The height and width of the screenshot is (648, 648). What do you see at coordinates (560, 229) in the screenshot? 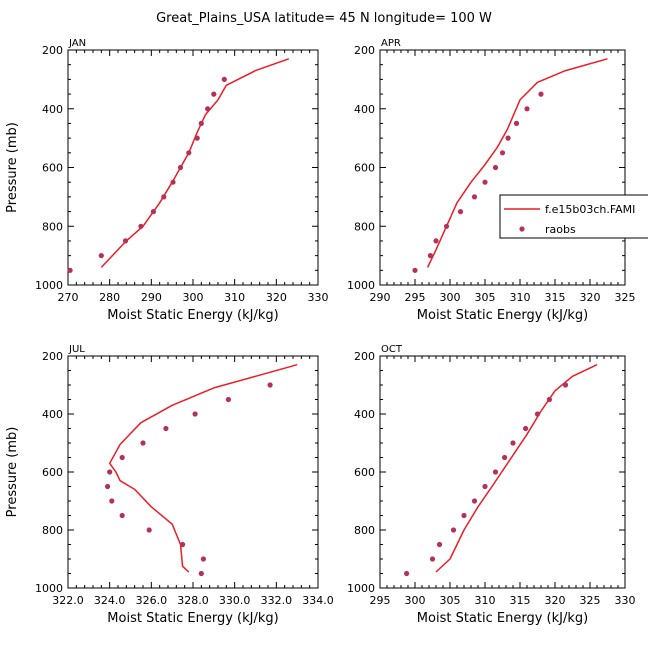
I see `legend-dots-label: raobs` at bounding box center [560, 229].